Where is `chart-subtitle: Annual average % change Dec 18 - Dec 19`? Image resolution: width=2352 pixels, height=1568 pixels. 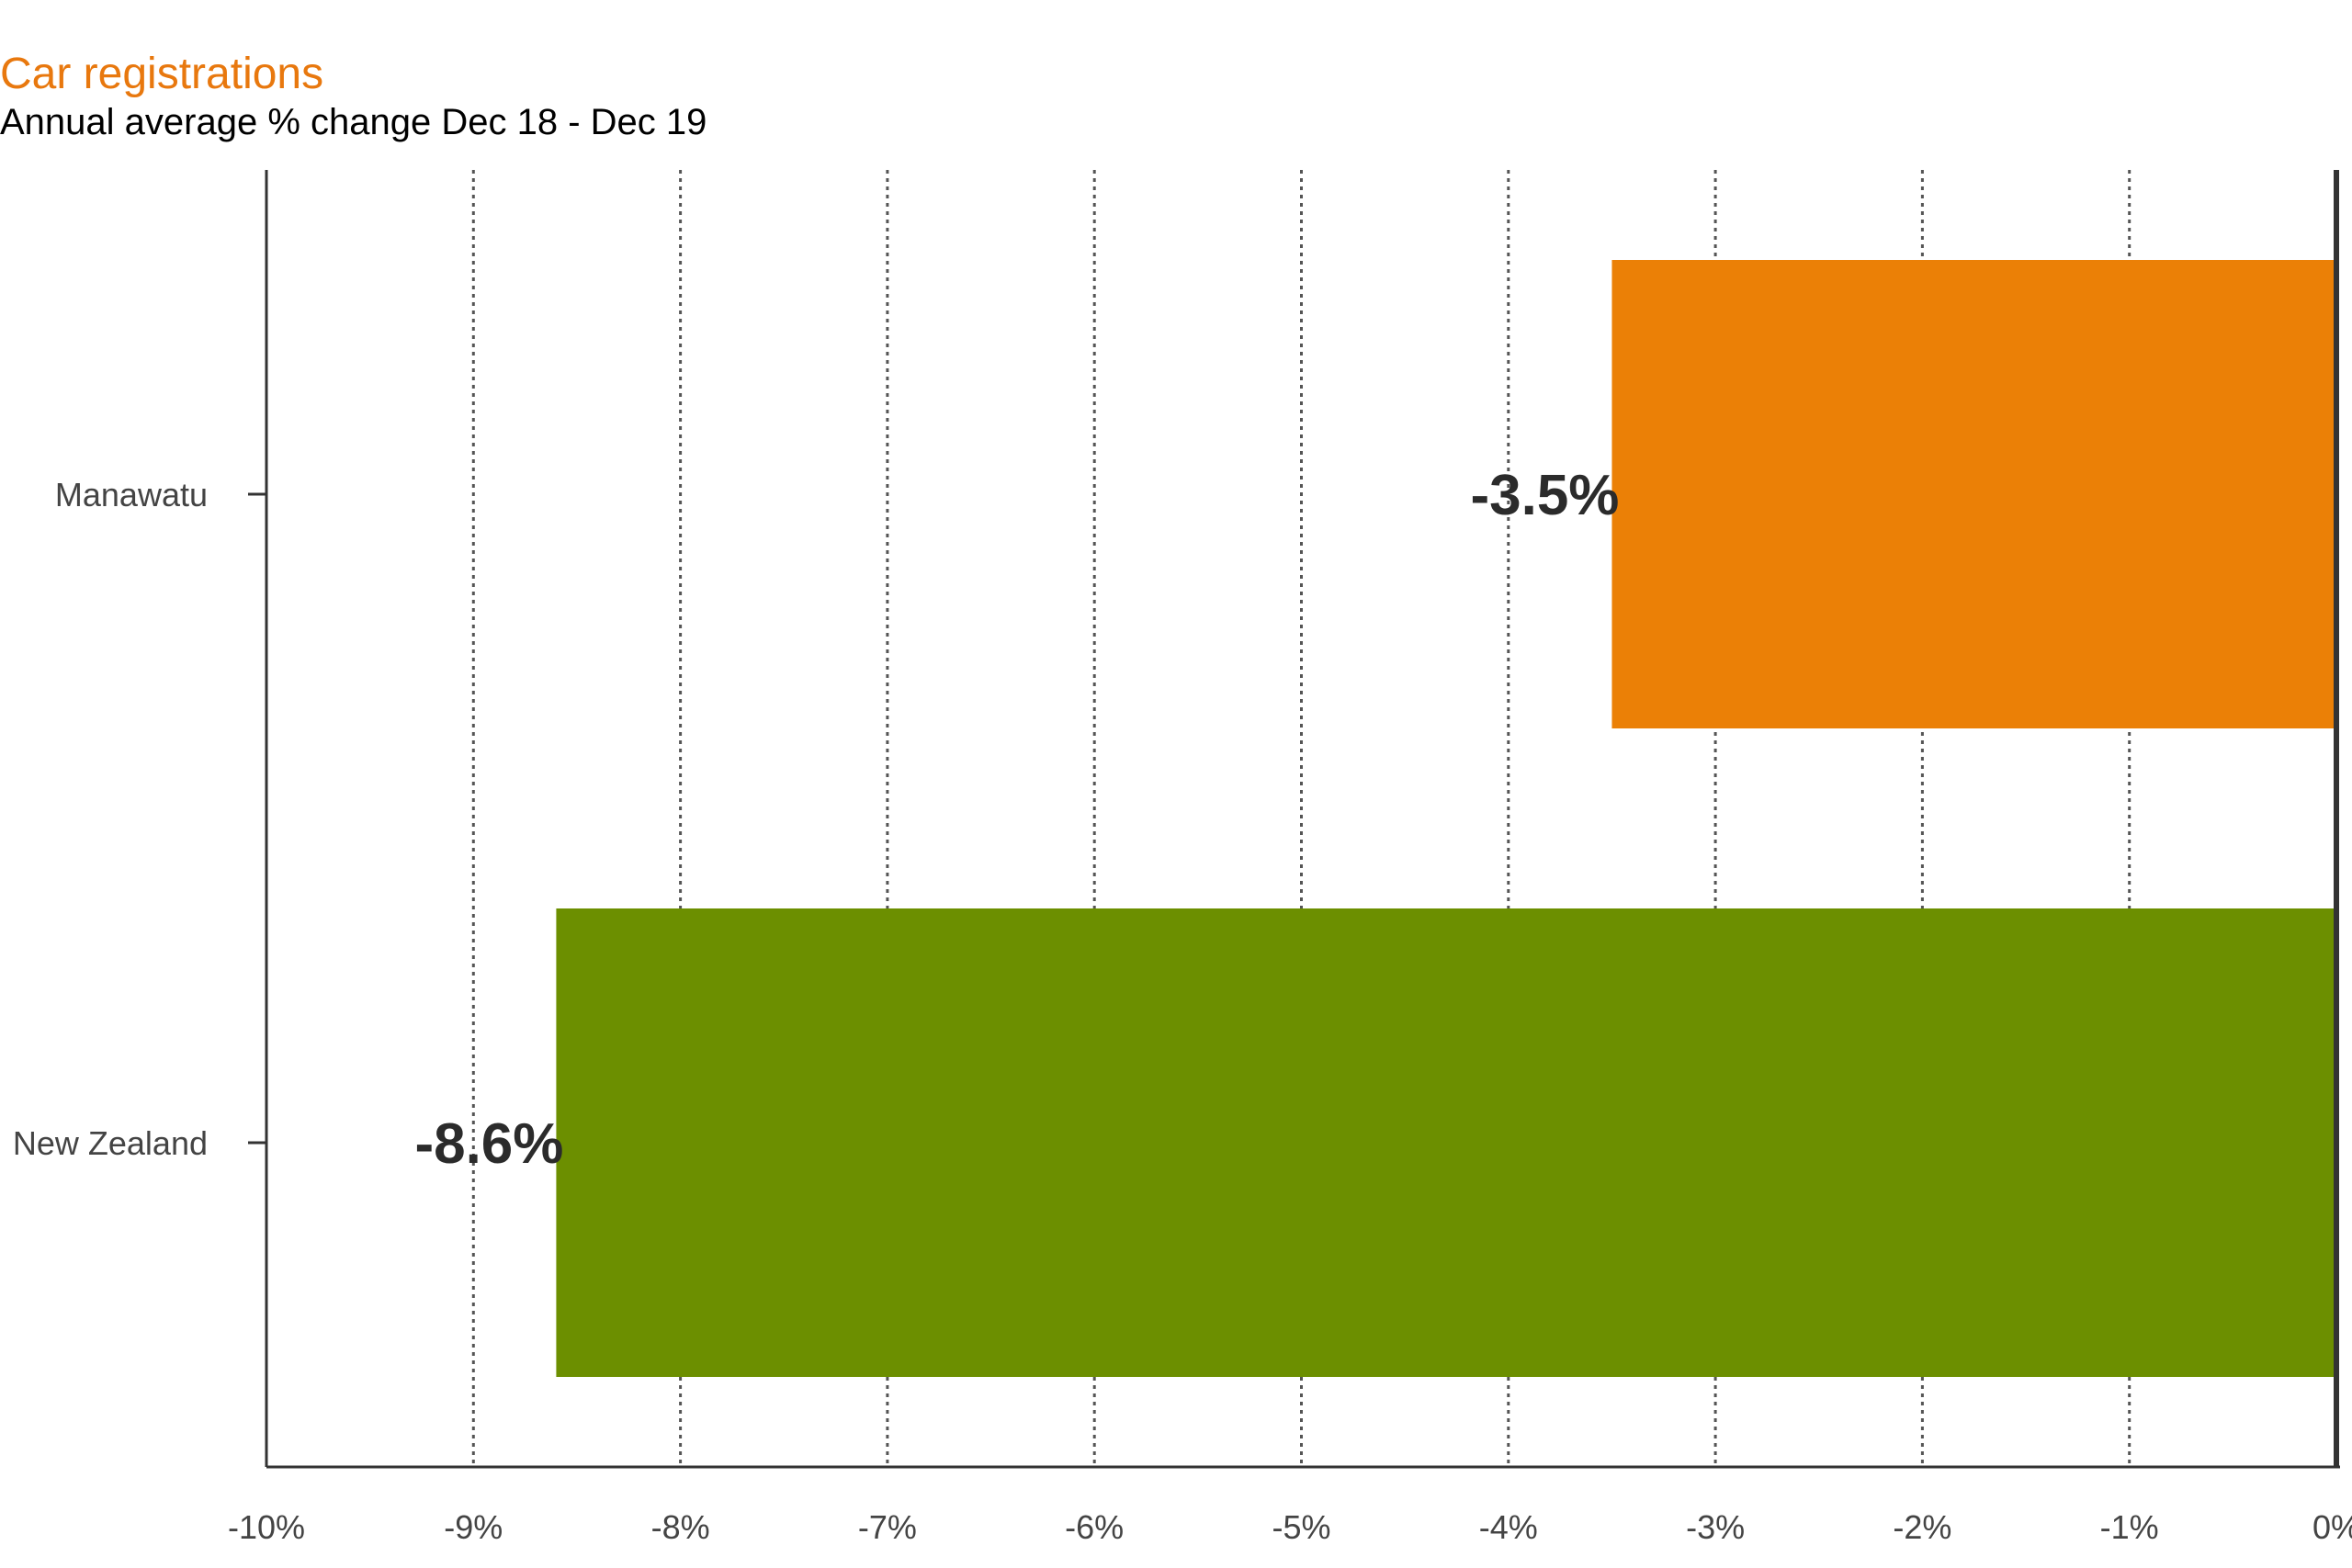 chart-subtitle: Annual average % change Dec 18 - Dec 19 is located at coordinates (354, 122).